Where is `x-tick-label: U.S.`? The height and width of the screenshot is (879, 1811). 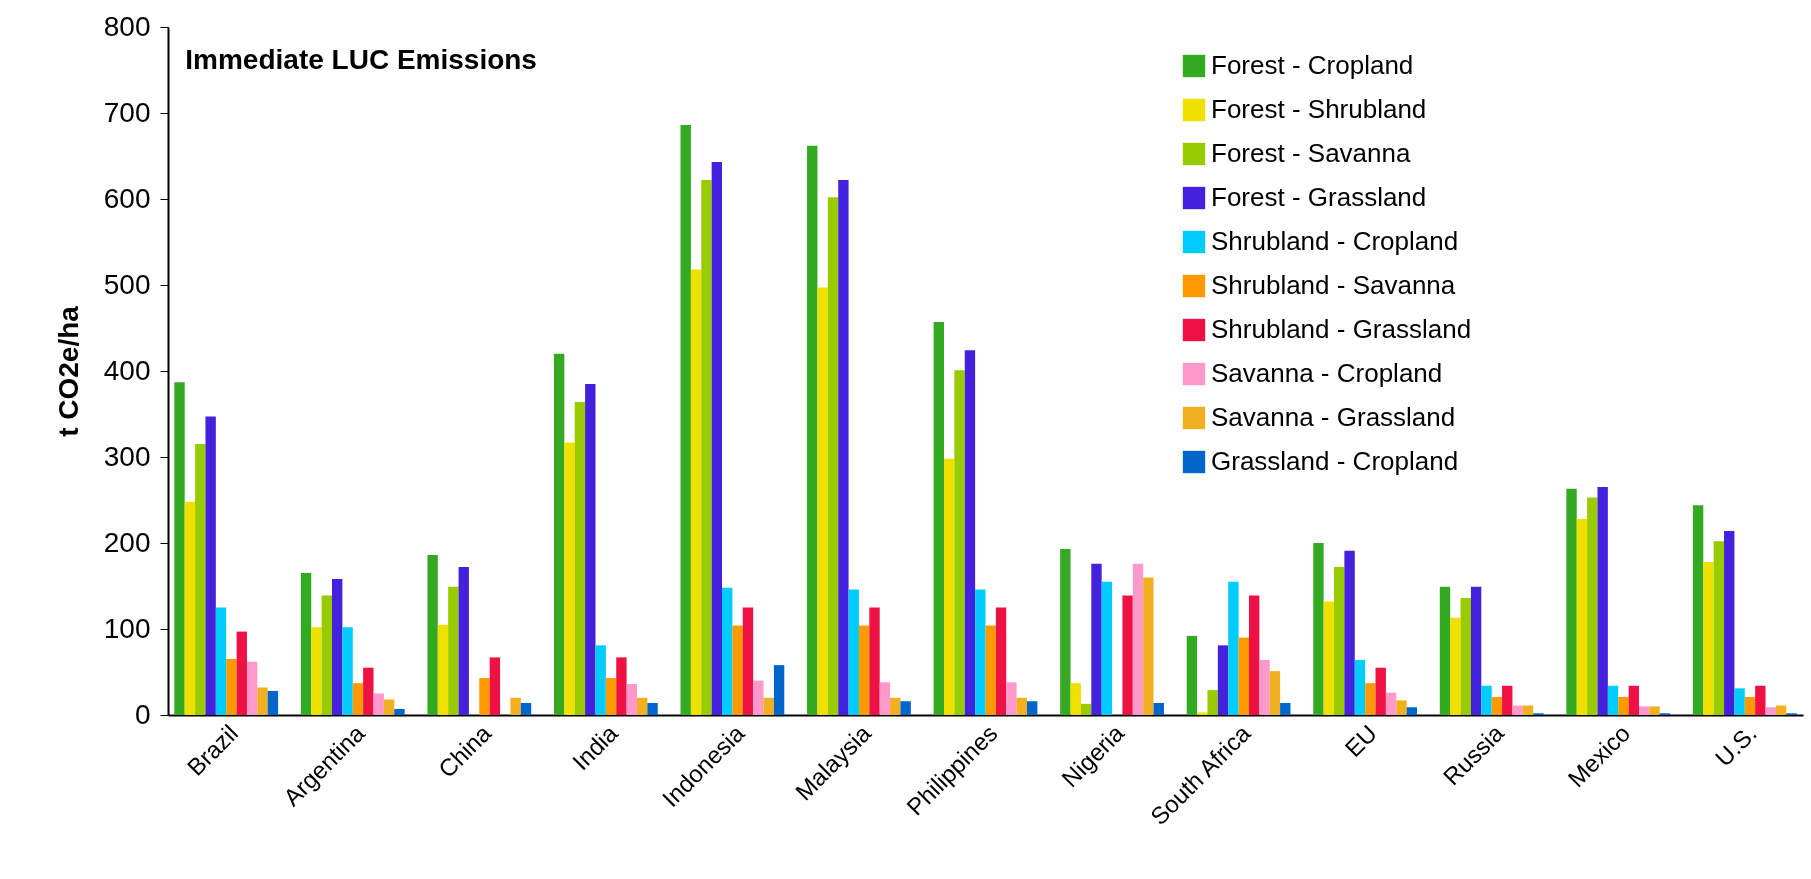
x-tick-label: U.S. is located at coordinates (1735, 745).